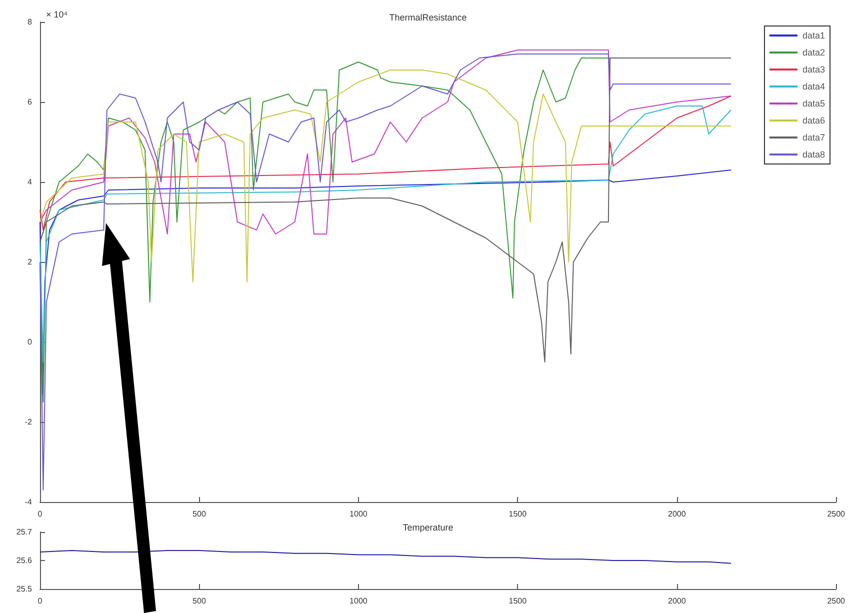  Describe the element at coordinates (814, 103) in the screenshot. I see `legend-label: data5` at that location.